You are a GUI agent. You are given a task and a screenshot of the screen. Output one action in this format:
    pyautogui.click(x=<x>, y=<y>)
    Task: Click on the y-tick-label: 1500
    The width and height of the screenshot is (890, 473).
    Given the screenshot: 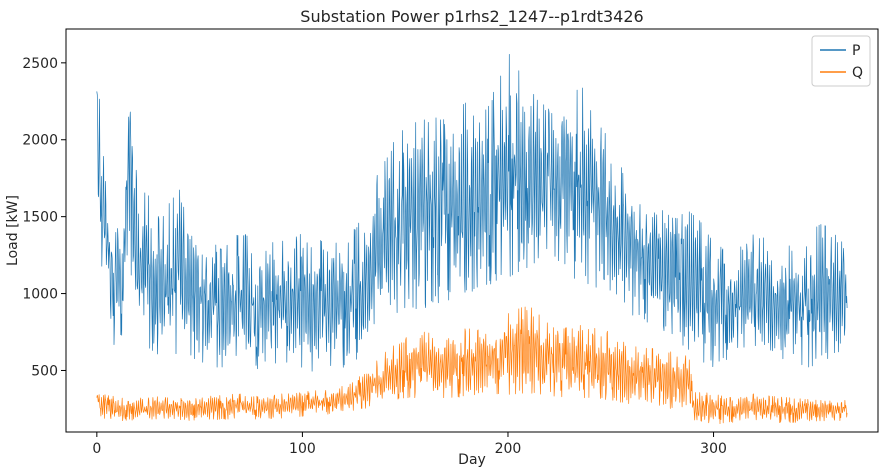 What is the action you would take?
    pyautogui.click(x=40, y=218)
    